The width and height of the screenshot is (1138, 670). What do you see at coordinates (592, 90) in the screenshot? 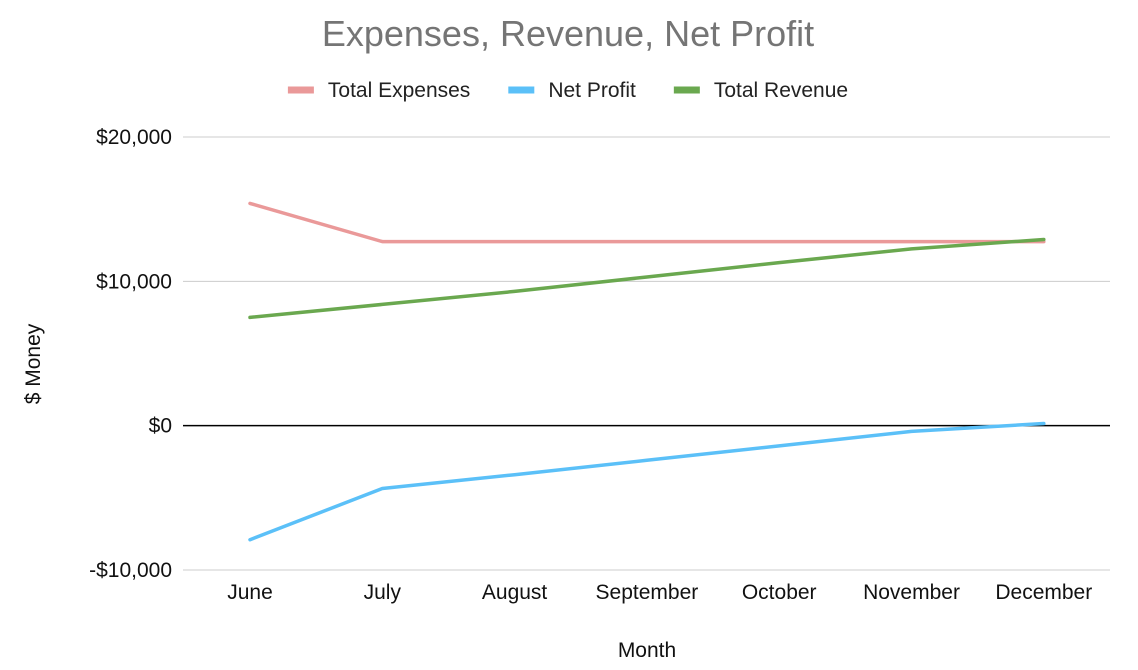
I see `legend-label: Net Profit` at bounding box center [592, 90].